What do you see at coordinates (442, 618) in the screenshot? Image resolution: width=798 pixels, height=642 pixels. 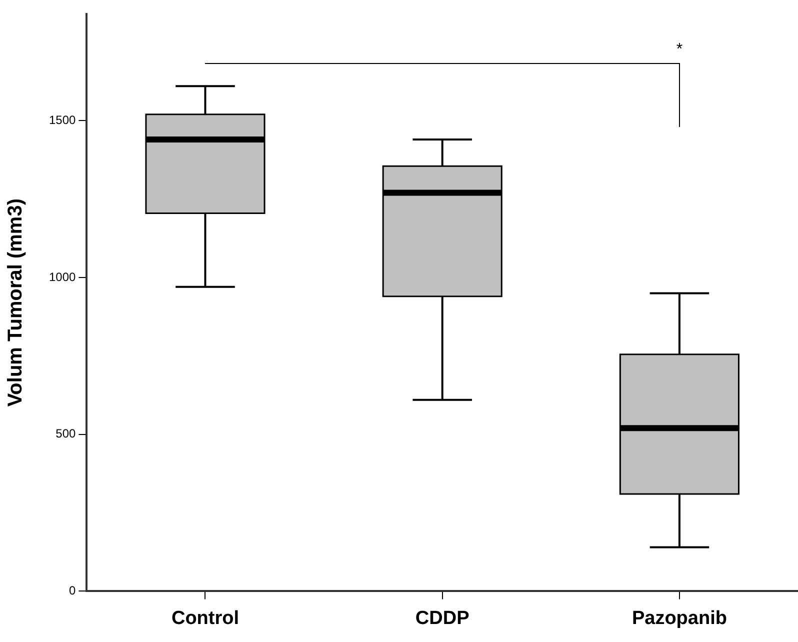 I see `x-tick-label: CDDP` at bounding box center [442, 618].